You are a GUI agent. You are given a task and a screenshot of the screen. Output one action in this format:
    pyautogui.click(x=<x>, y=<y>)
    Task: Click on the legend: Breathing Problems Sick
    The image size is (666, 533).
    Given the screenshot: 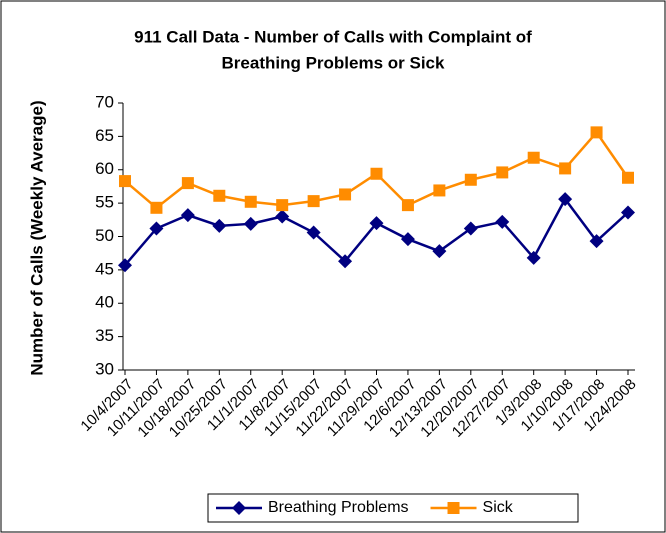 What is the action you would take?
    pyautogui.click(x=393, y=508)
    